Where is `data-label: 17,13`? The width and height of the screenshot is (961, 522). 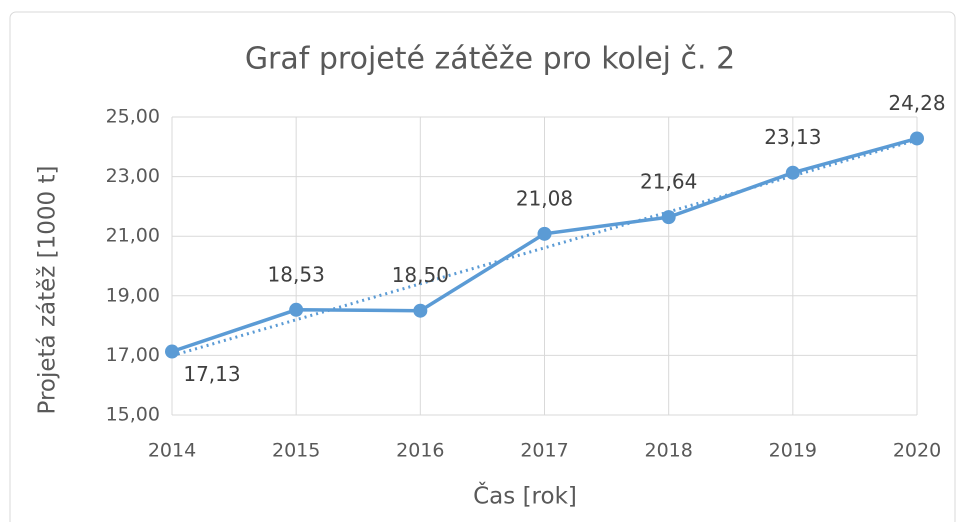
data-label: 17,13 is located at coordinates (211, 374).